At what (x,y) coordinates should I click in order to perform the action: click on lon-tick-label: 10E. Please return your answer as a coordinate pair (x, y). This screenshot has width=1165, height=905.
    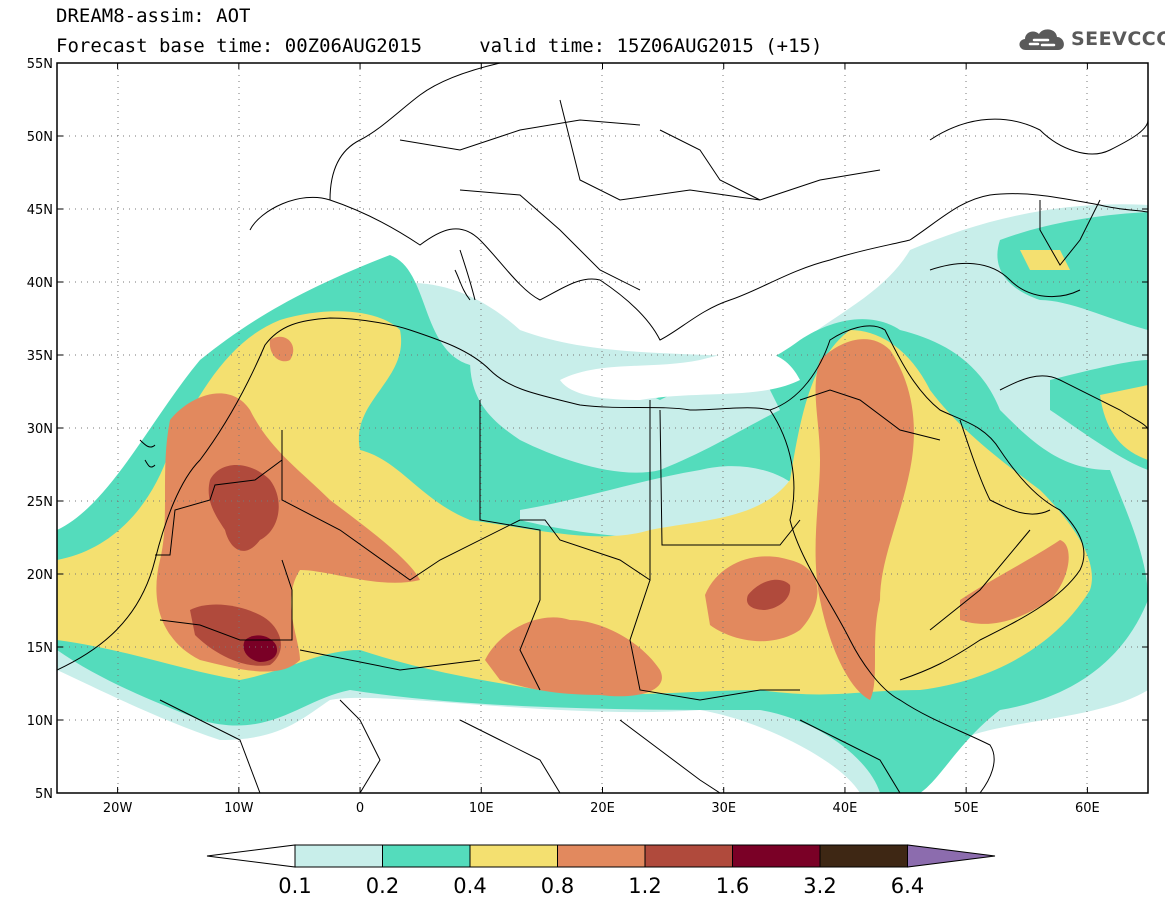
    Looking at the image, I should click on (481, 808).